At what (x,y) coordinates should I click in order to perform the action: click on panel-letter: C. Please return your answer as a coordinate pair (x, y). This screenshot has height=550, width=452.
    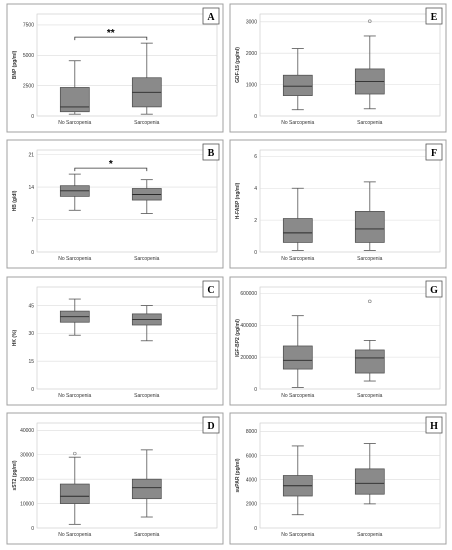
    Looking at the image, I should click on (210, 290).